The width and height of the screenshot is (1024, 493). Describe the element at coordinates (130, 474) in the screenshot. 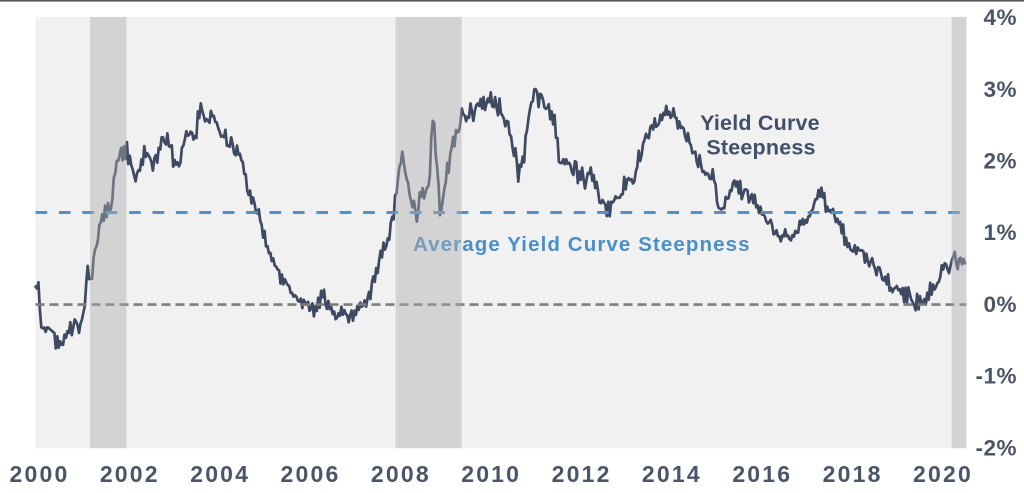

I see `svg-text: 2002` at that location.